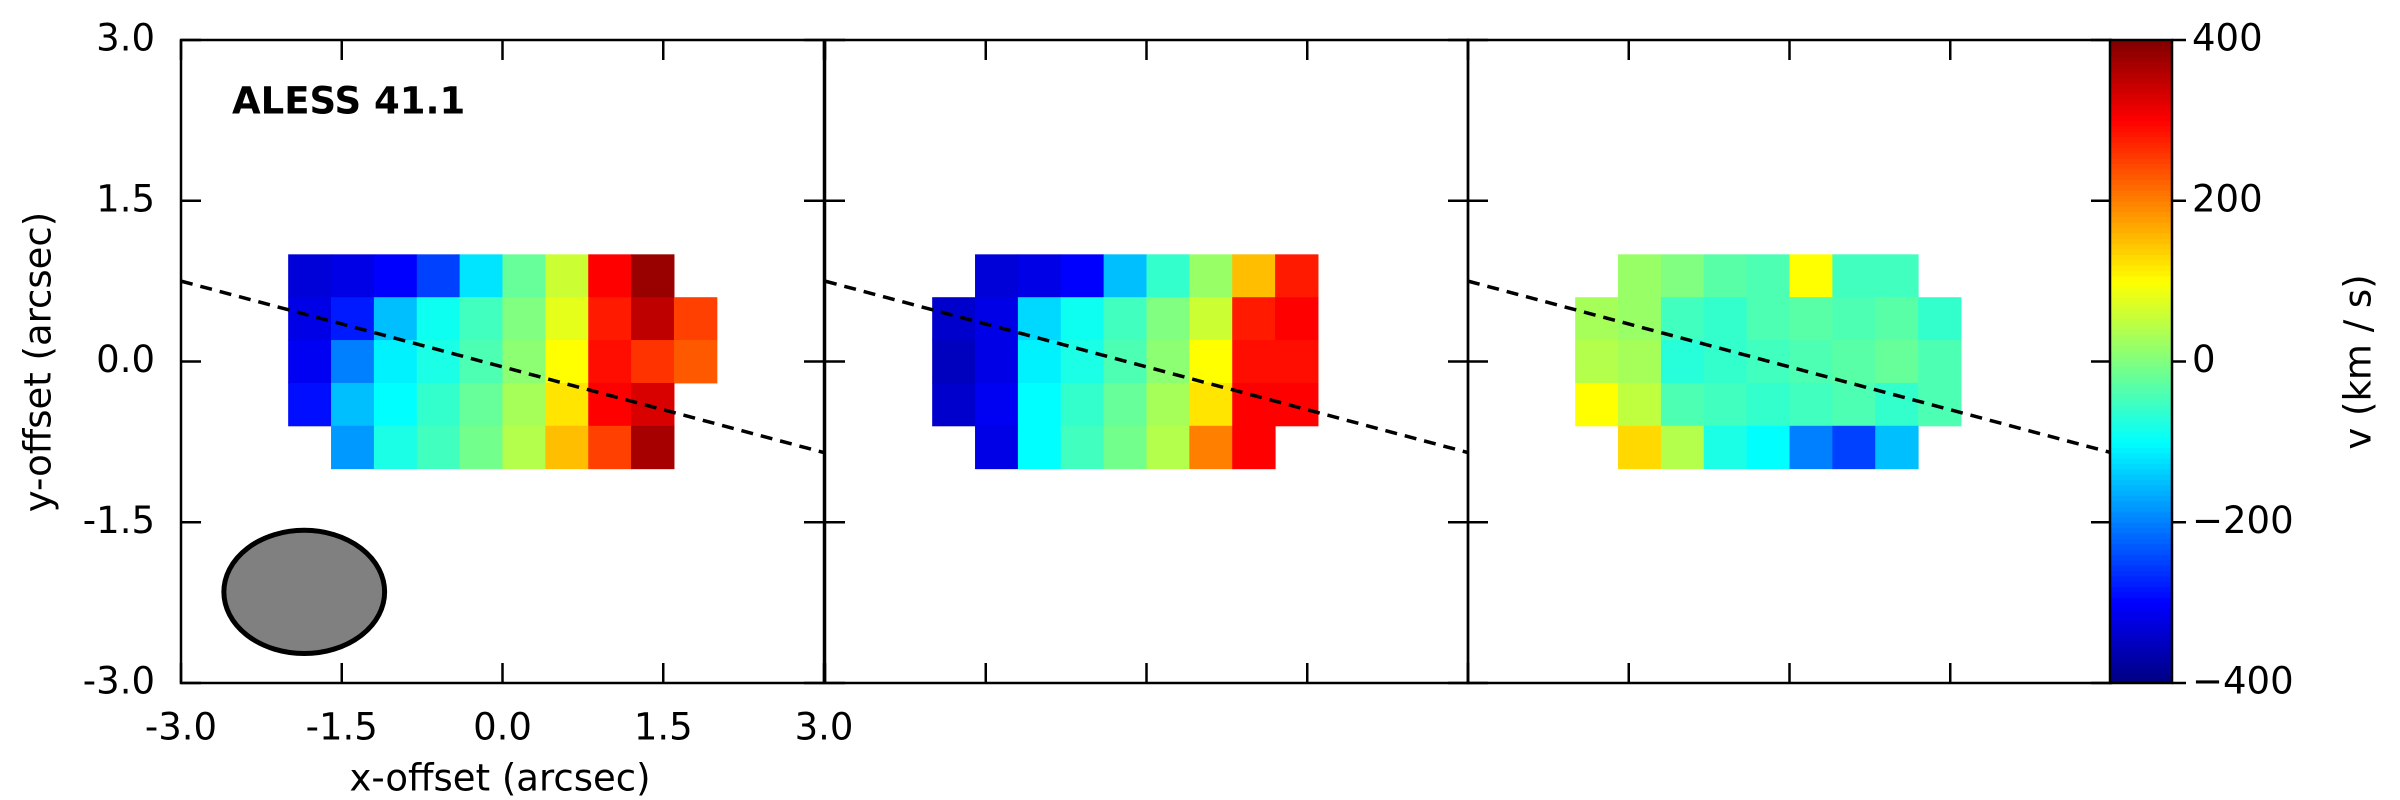 The width and height of the screenshot is (2400, 800). I want to click on x-tick-label: 1.5, so click(663, 727).